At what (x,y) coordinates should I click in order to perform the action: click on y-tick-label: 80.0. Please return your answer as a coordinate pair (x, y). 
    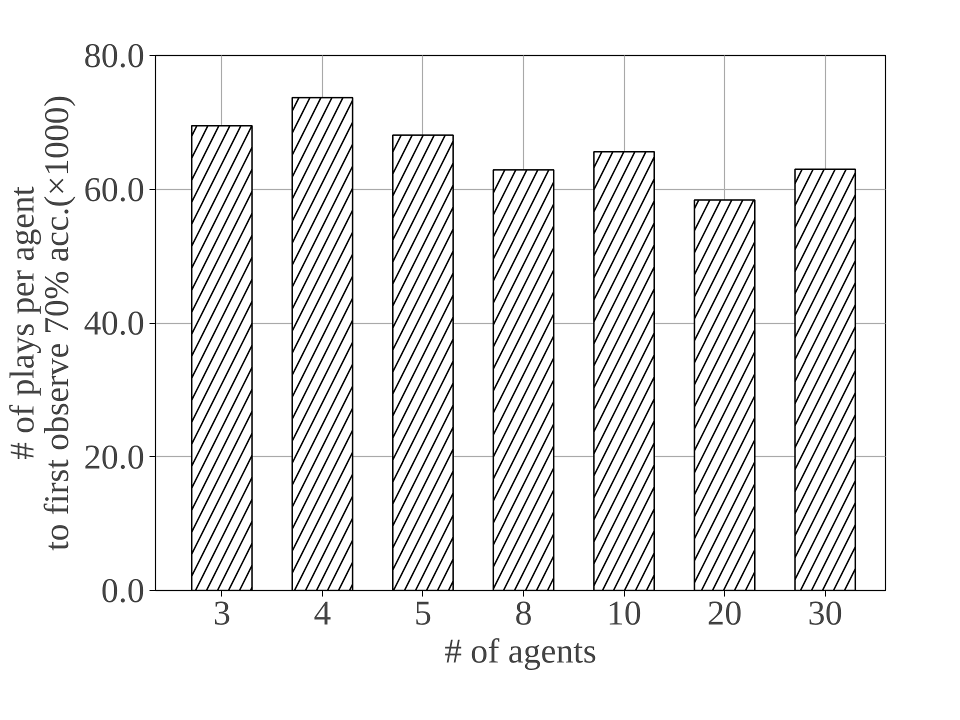
    Looking at the image, I should click on (114, 56).